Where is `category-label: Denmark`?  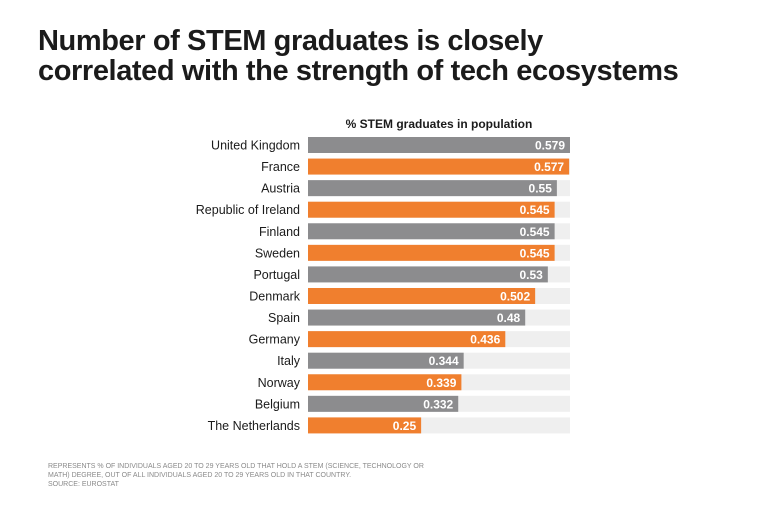
category-label: Denmark is located at coordinates (274, 296).